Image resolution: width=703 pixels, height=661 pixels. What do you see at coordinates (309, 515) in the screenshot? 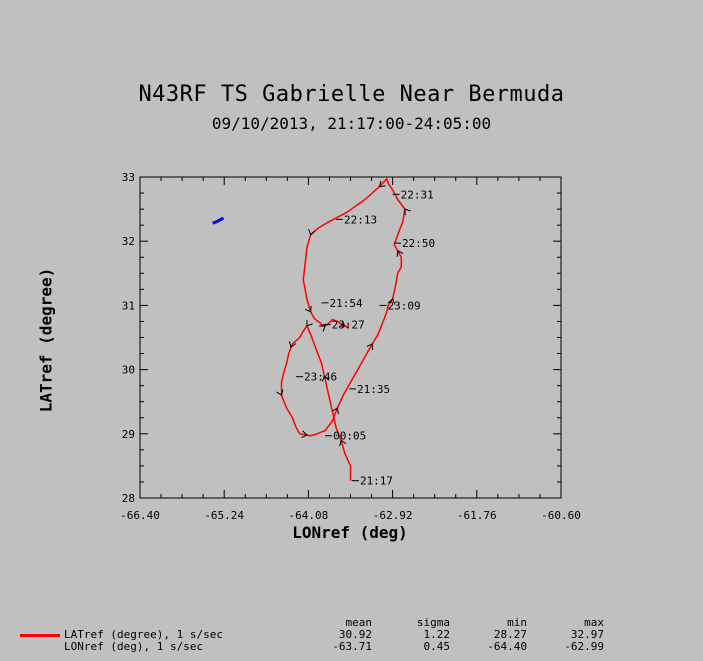
I see `x-tick-label: -64.08` at bounding box center [309, 515].